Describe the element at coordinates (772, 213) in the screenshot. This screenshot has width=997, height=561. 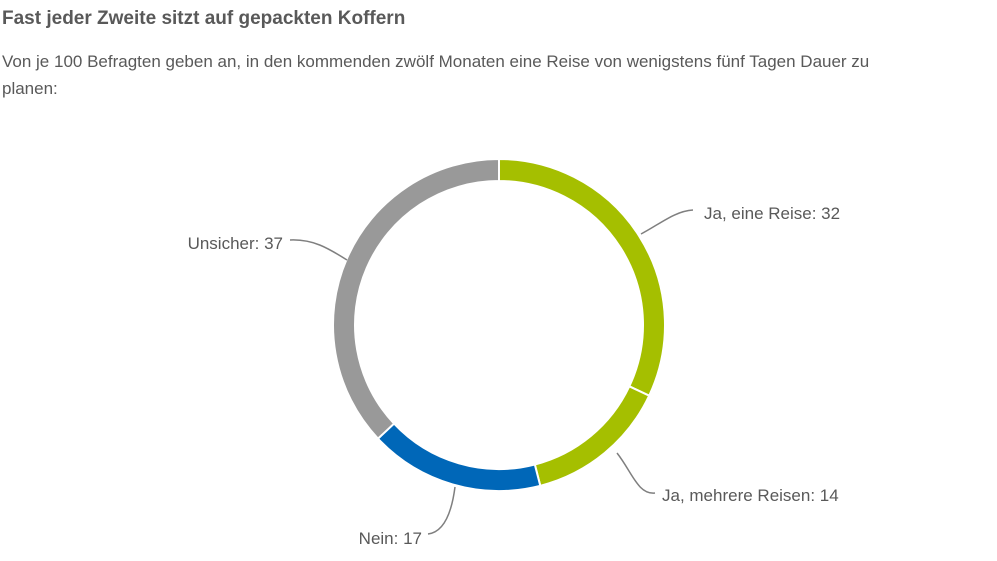
I see `data-label-ja-eine-reise: Ja, eine Reise: 32` at that location.